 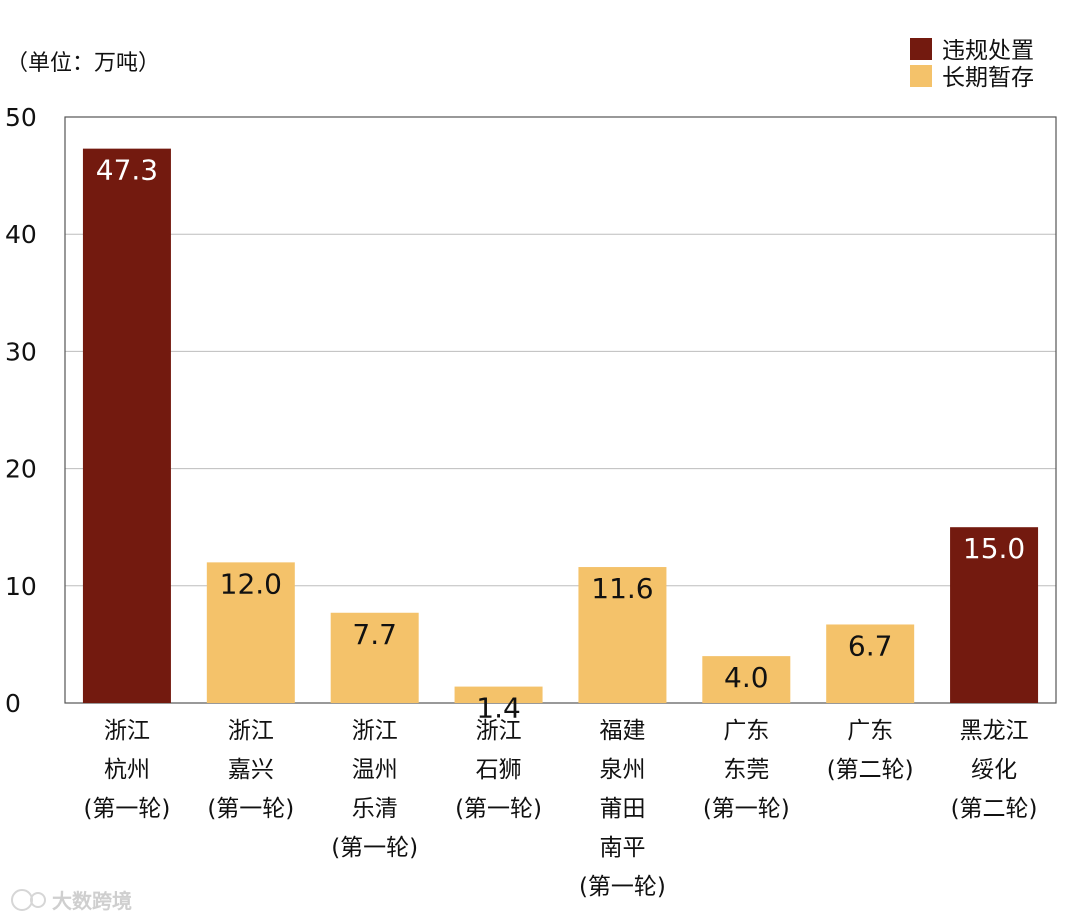 I want to click on y-tick-label: 10, so click(x=21, y=586).